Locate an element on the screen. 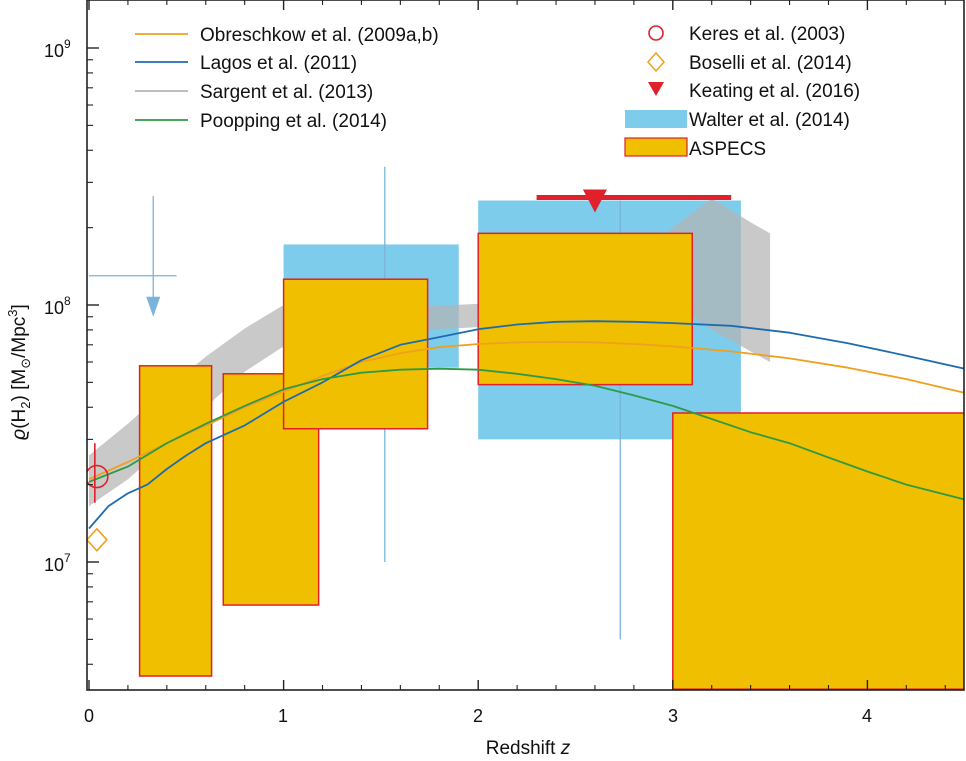 The height and width of the screenshot is (761, 966). boselli-point is located at coordinates (97, 539).